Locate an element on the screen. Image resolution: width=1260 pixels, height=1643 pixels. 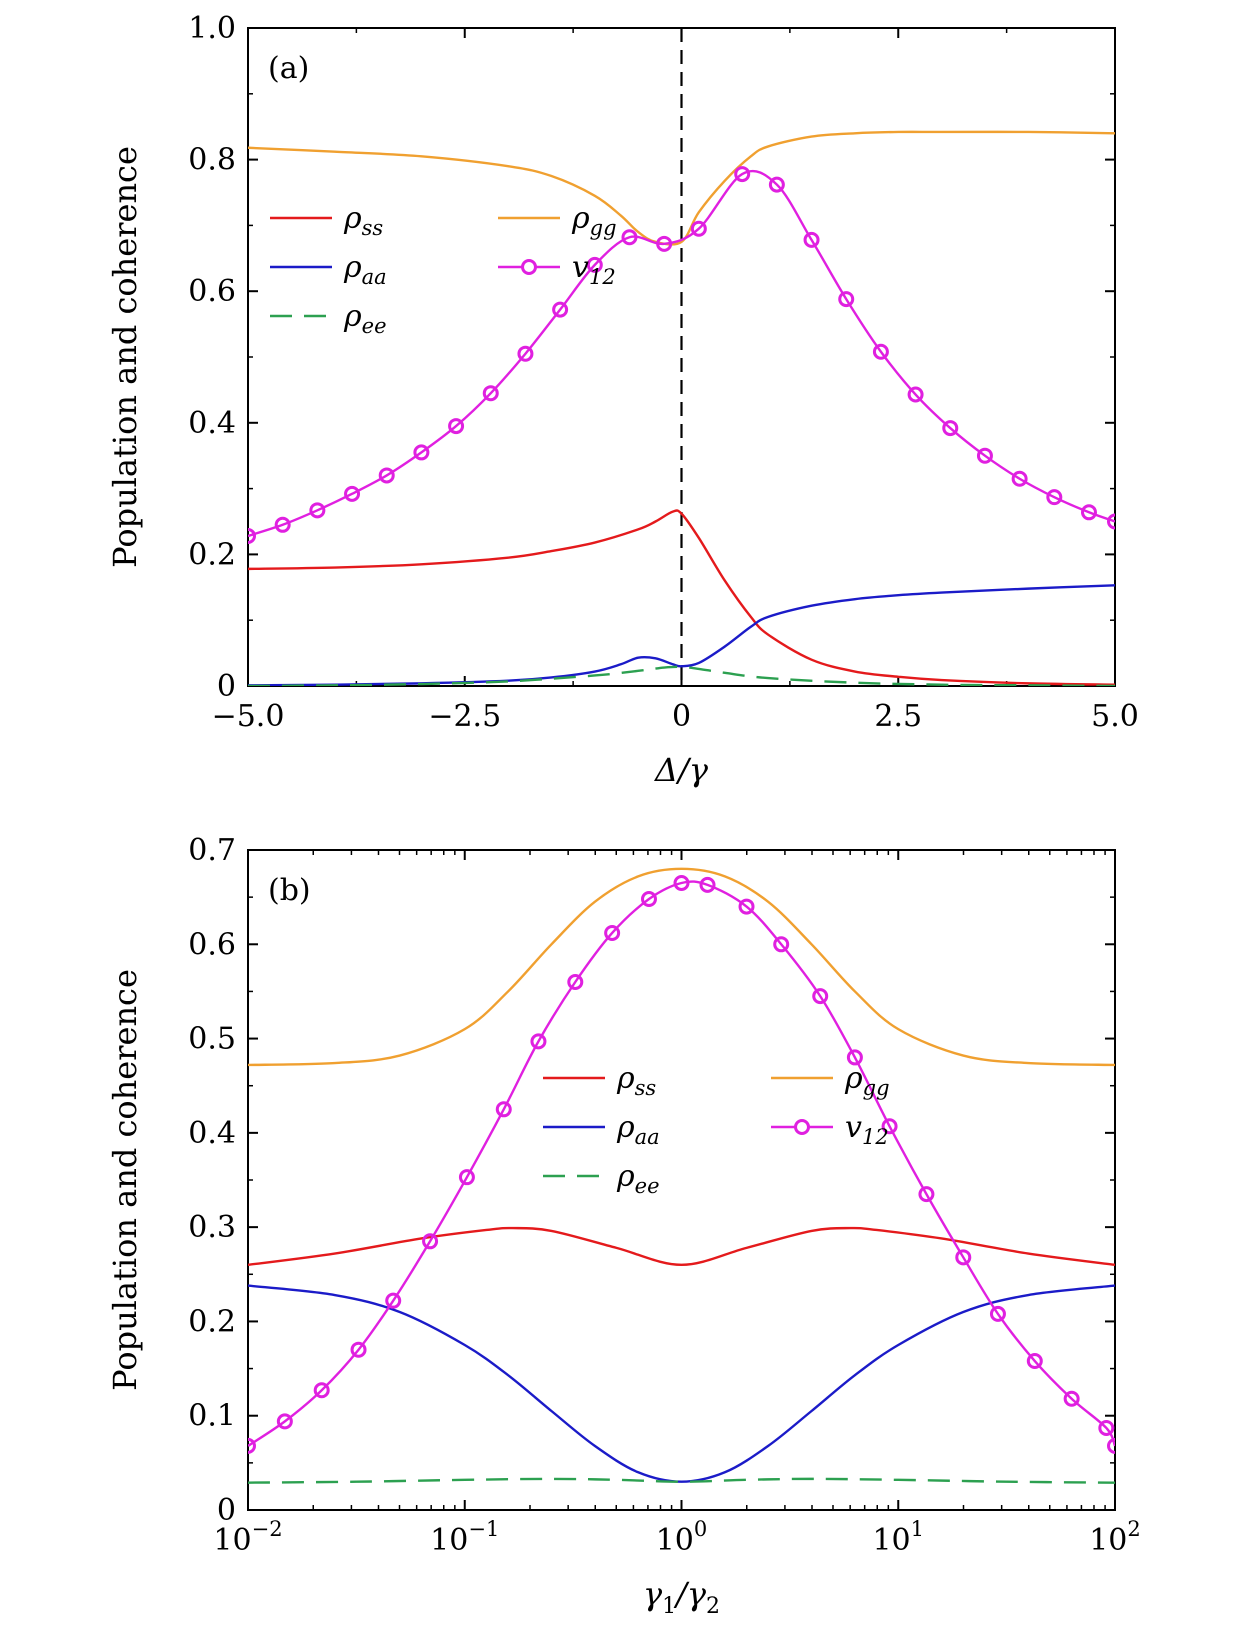
x-tick-label: 0 is located at coordinates (681, 716).